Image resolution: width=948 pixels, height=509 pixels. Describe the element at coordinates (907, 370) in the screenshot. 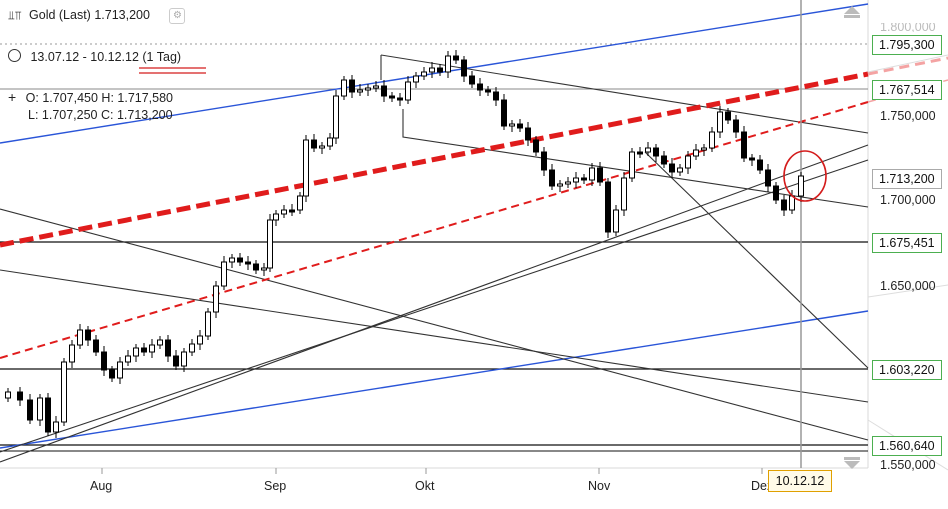

I see `price-label-1603: 1.603,220` at that location.